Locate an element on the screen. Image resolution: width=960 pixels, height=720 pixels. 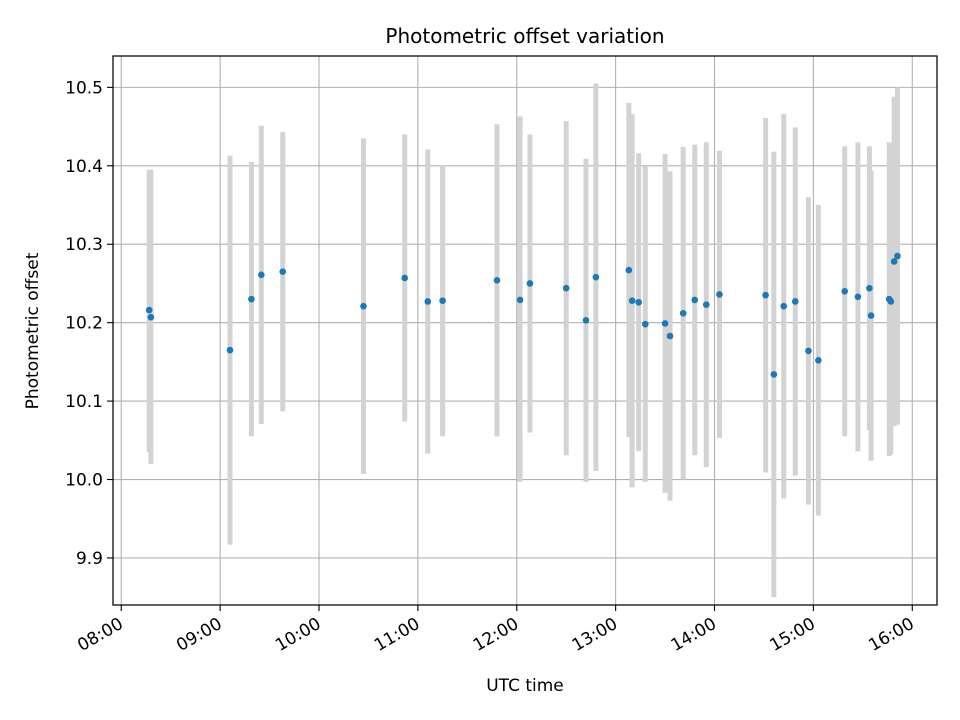
y-axis-label: Photometric offset is located at coordinates (33, 330).